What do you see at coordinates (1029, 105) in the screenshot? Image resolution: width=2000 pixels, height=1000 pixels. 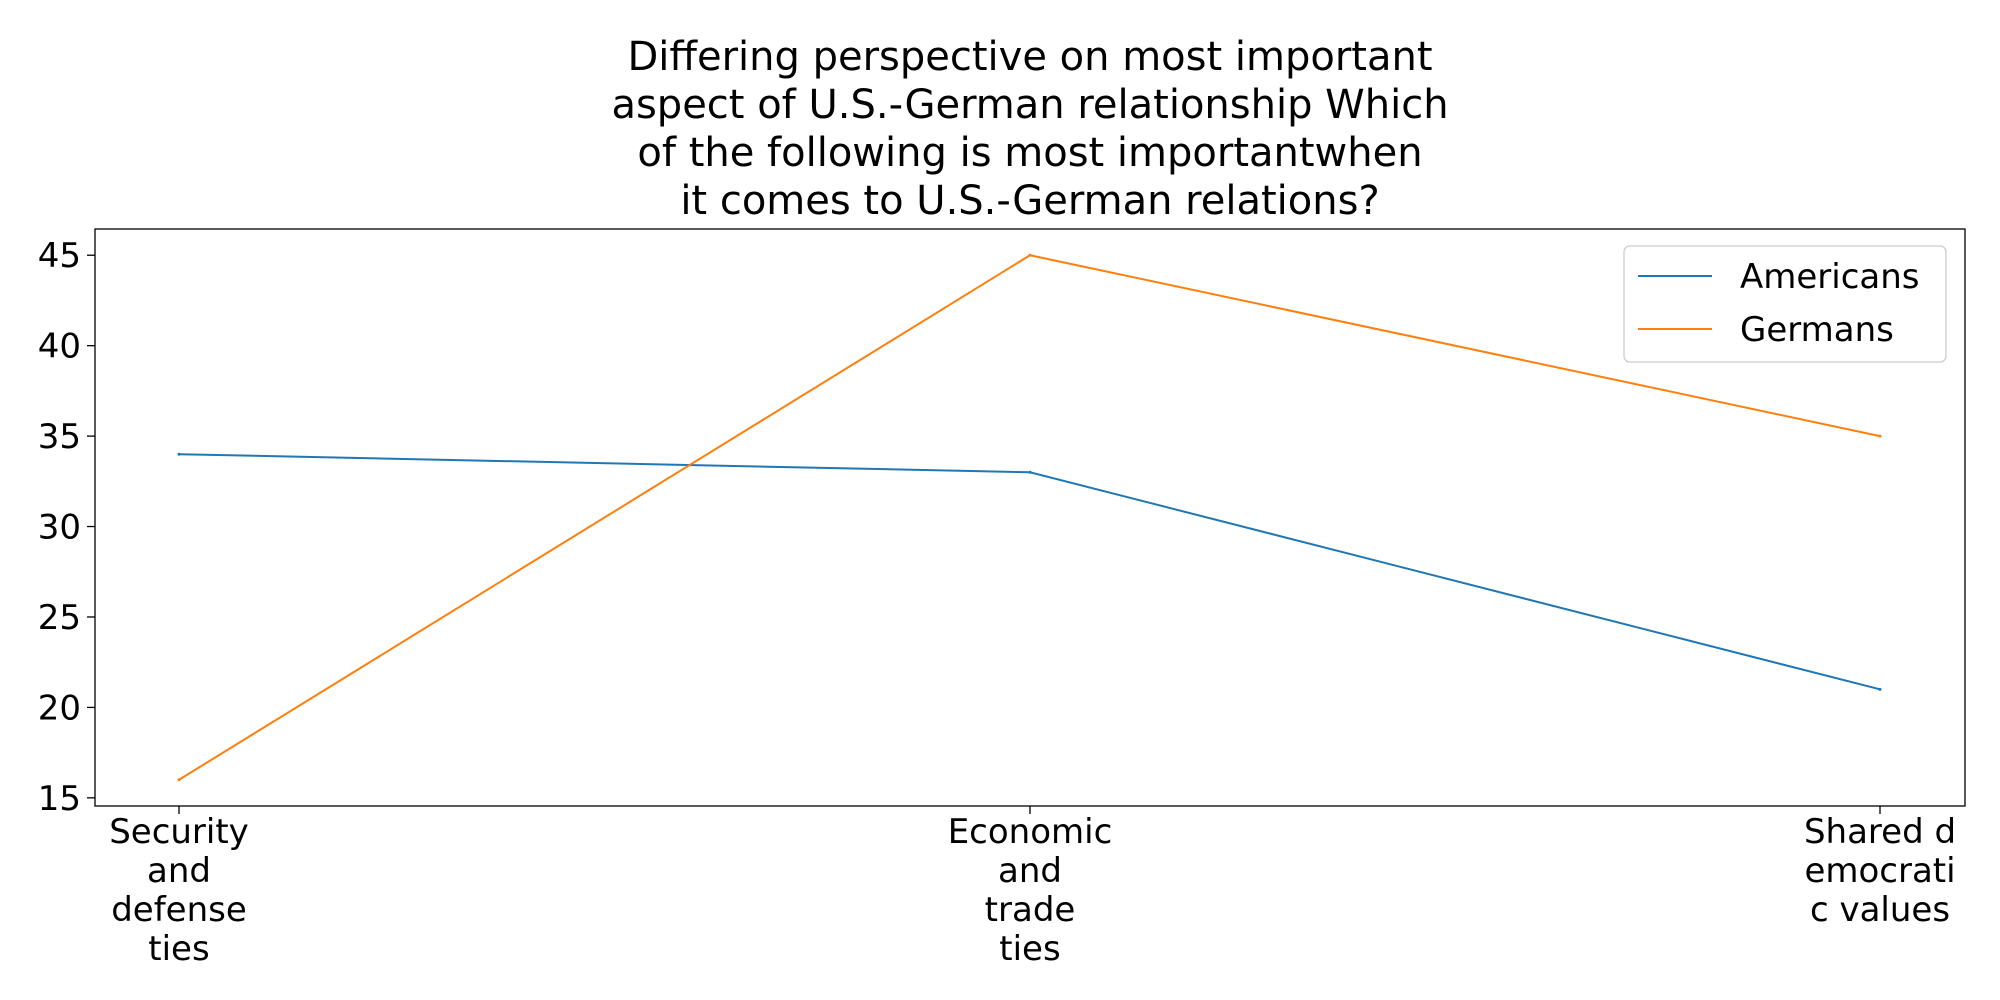 I see `chart-title-line: aspect of U.S.-German relationship Which` at bounding box center [1029, 105].